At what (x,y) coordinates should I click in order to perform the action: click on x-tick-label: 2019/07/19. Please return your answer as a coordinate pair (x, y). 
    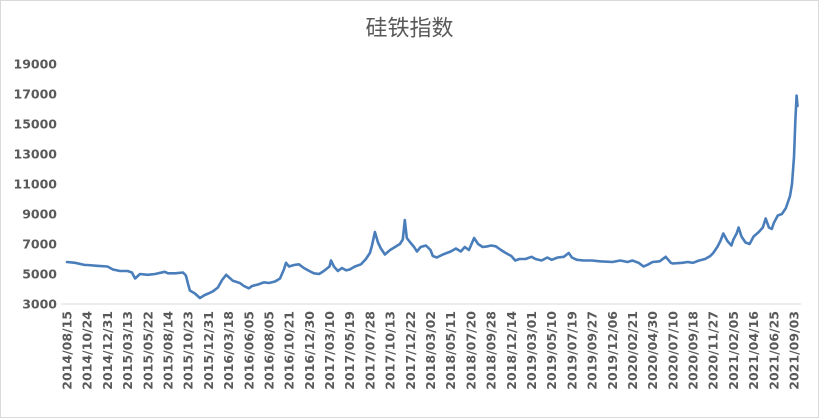
    Looking at the image, I should click on (571, 350).